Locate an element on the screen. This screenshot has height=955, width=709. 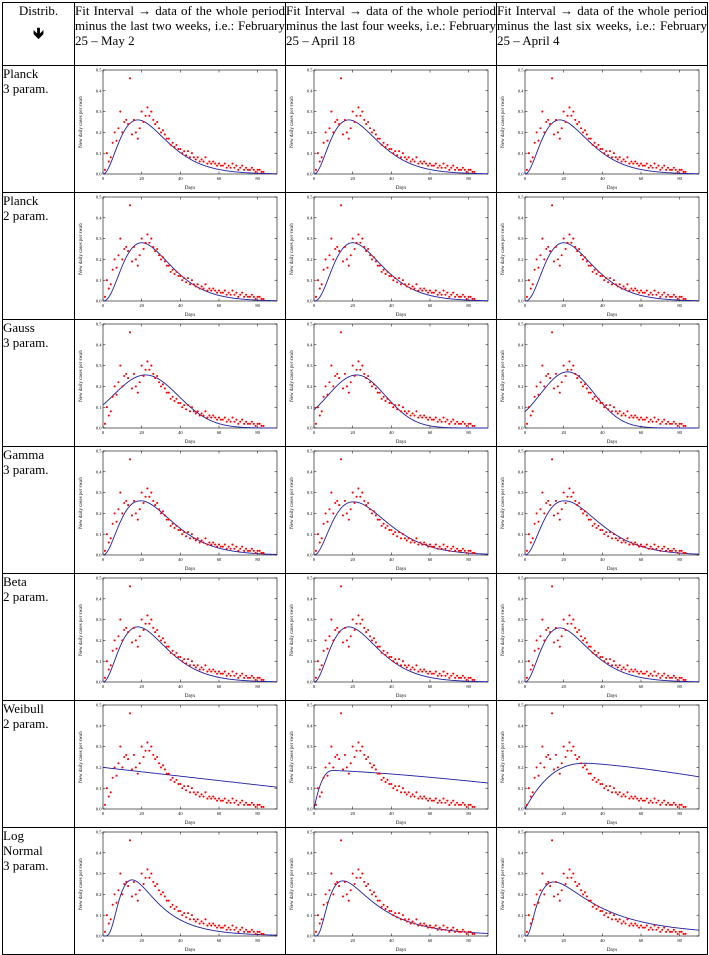
y-tick-label: 0.3 is located at coordinates (310, 365).